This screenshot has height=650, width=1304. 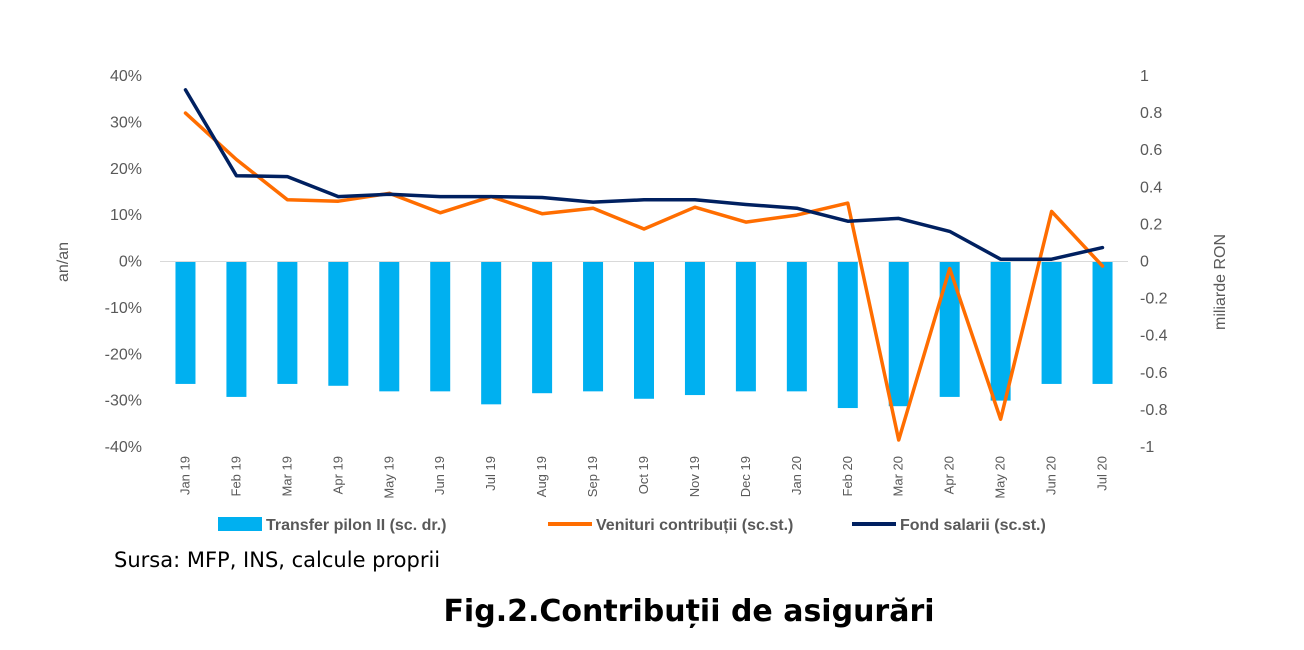 I want to click on legend-label: Fond salarii (sc.st.), so click(x=973, y=525).